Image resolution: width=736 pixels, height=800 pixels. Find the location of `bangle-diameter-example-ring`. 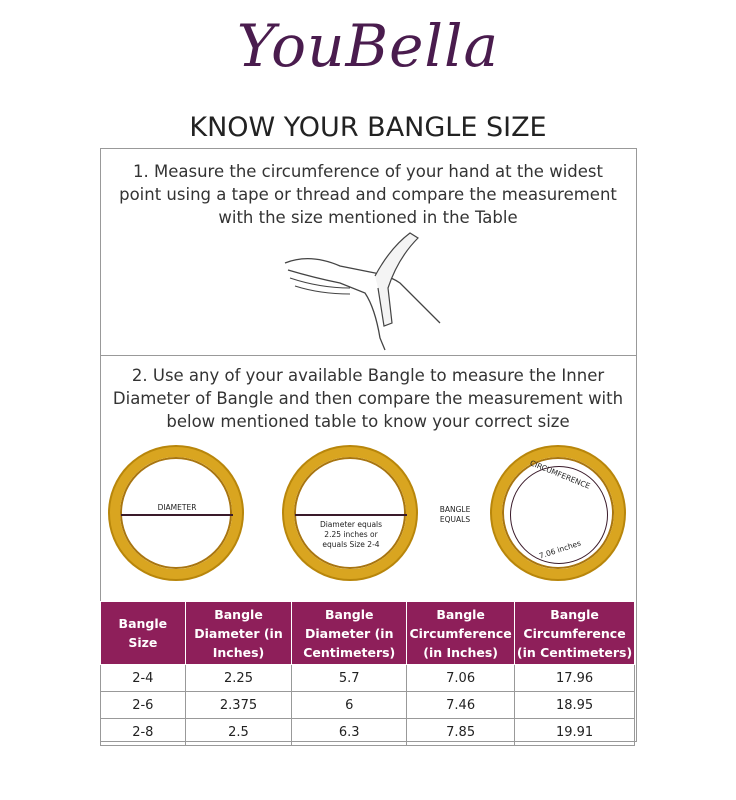

bangle-diameter-example-ring is located at coordinates (350, 513).